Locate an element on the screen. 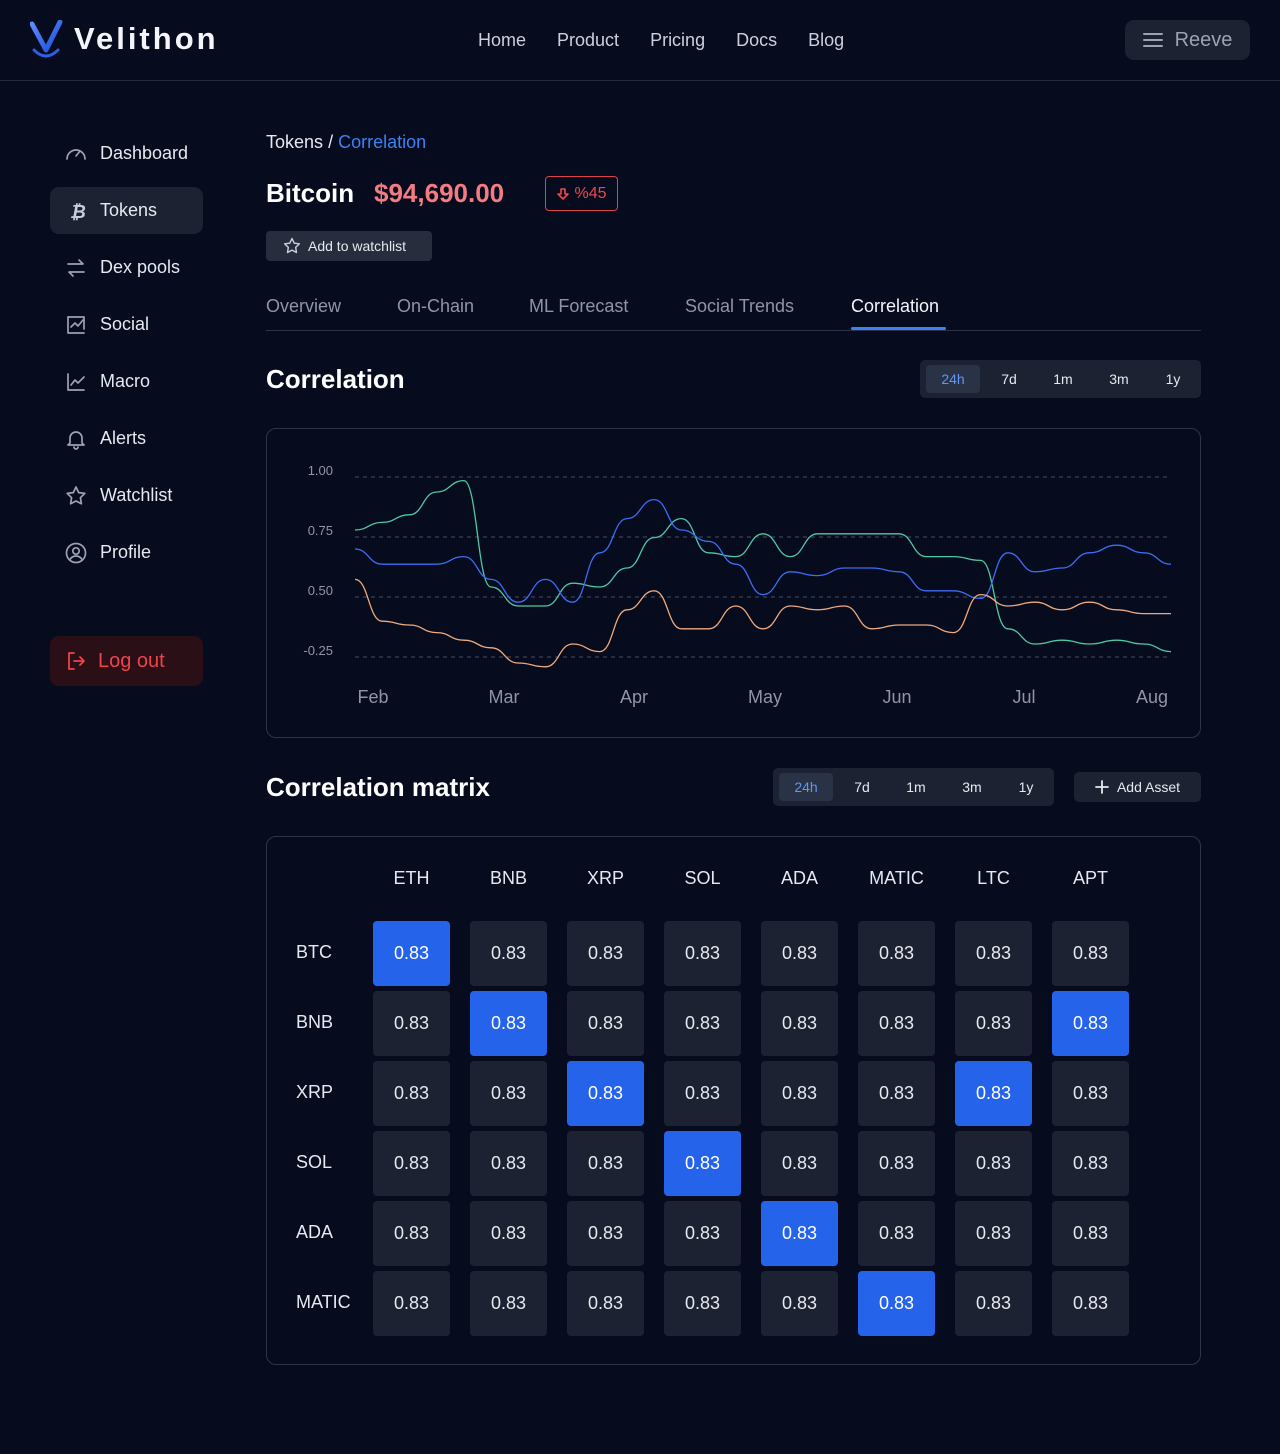 The width and height of the screenshot is (1280, 1454). add-to-watchlist-button: Add to watchlist is located at coordinates (349, 246).